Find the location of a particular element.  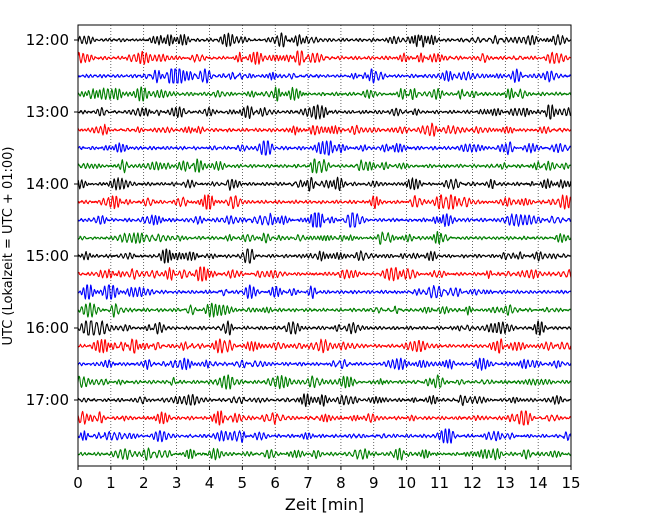

y-axis-ticks: 12:00 13:00 14:00 15:00 16:00 17:00 is located at coordinates (52, 220).